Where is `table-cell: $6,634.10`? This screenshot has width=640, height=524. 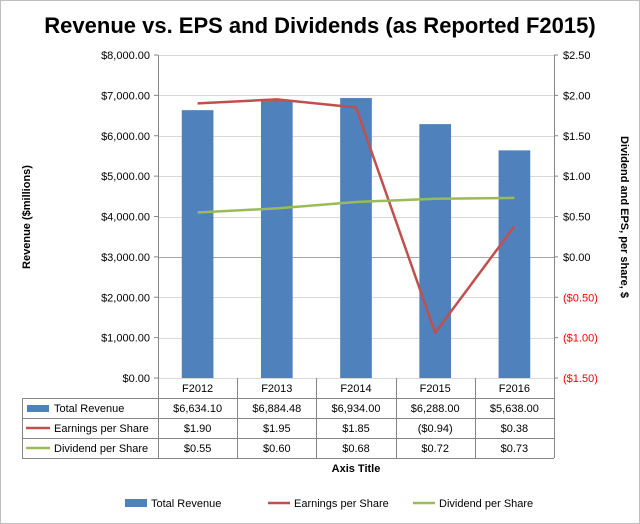 table-cell: $6,634.10 is located at coordinates (197, 409).